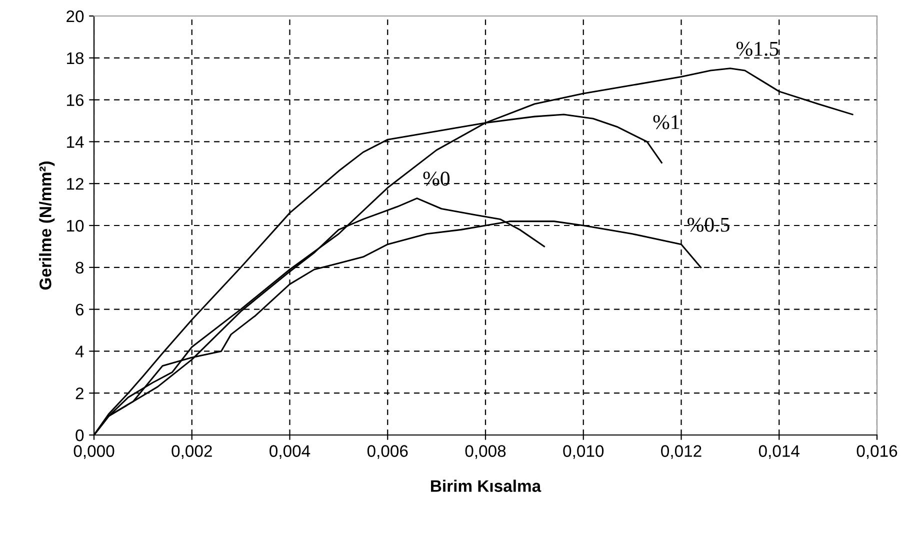 Image resolution: width=910 pixels, height=534 pixels. I want to click on x-tick-label: 0,014, so click(779, 452).